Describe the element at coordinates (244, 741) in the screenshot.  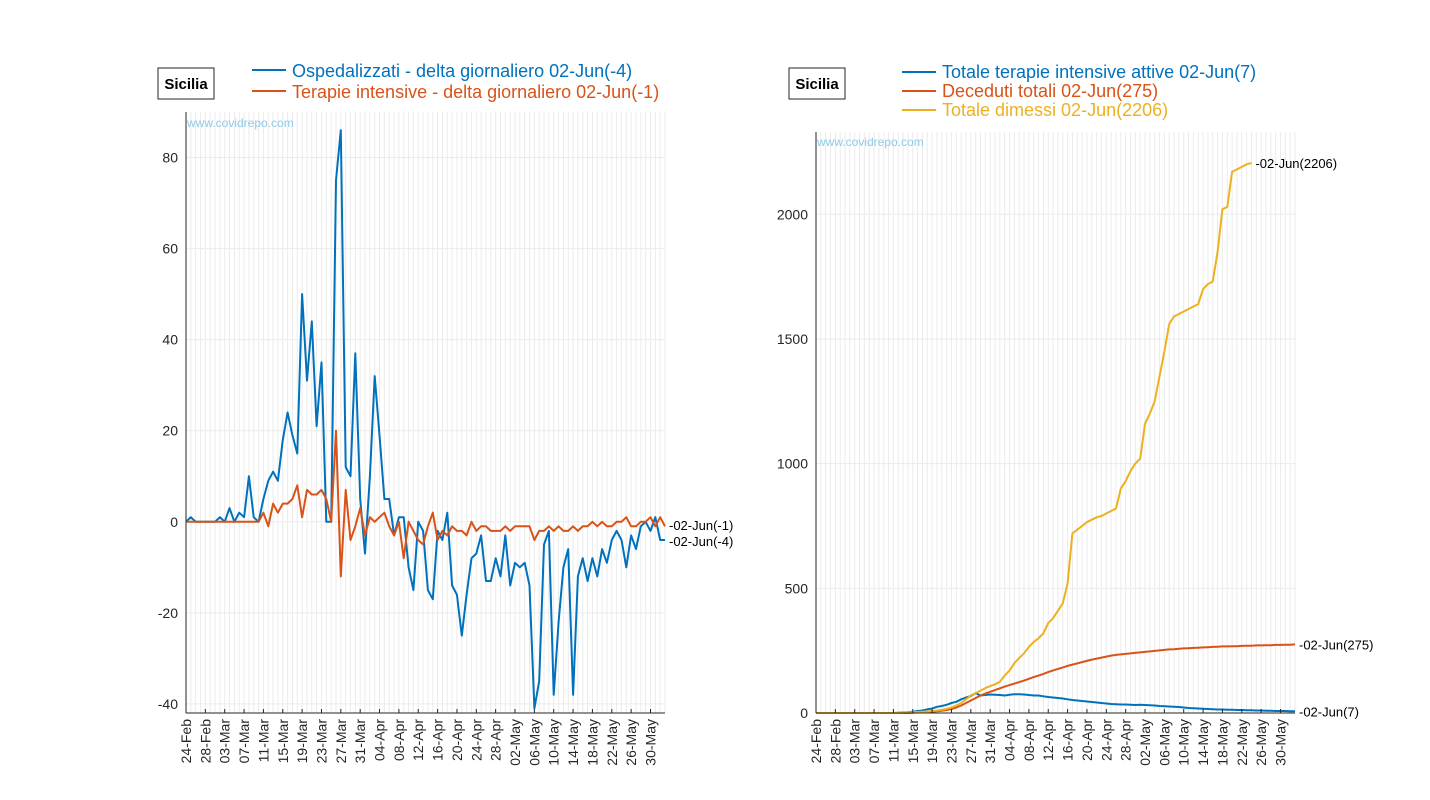
I see `left-x-tick-label: 07-Mar` at that location.